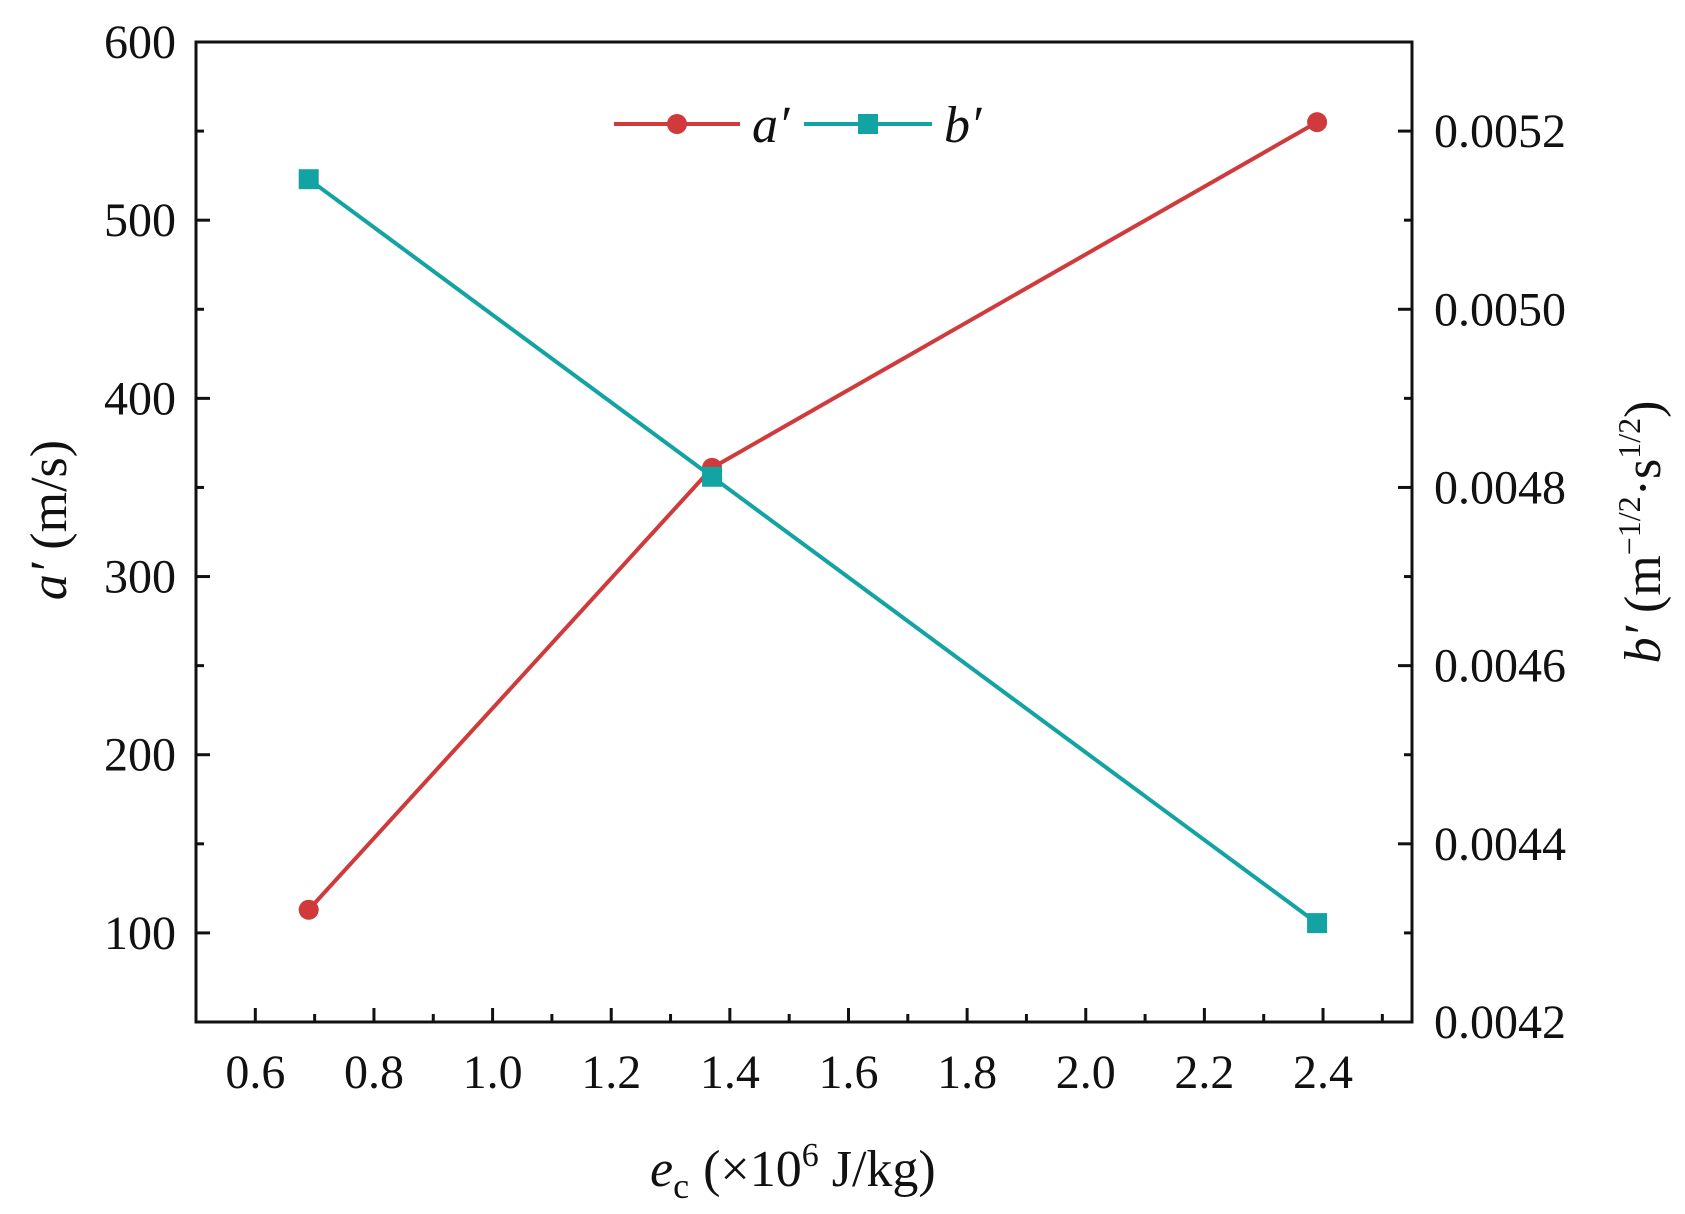 Image resolution: width=1685 pixels, height=1214 pixels. I want to click on x-tick-label: 1.2, so click(611, 1072).